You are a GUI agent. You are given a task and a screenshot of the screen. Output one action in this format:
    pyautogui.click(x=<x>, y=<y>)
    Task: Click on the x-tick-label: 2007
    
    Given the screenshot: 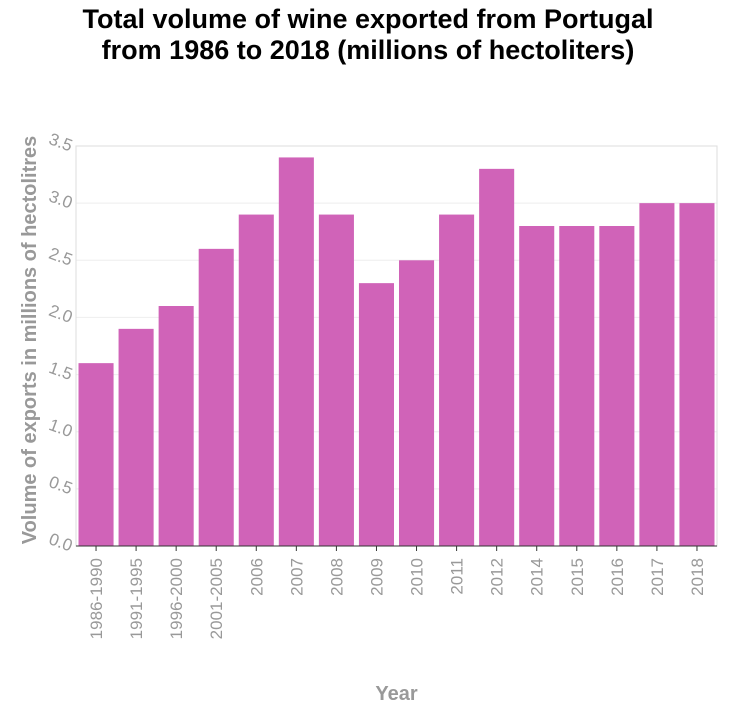 What is the action you would take?
    pyautogui.click(x=296, y=577)
    